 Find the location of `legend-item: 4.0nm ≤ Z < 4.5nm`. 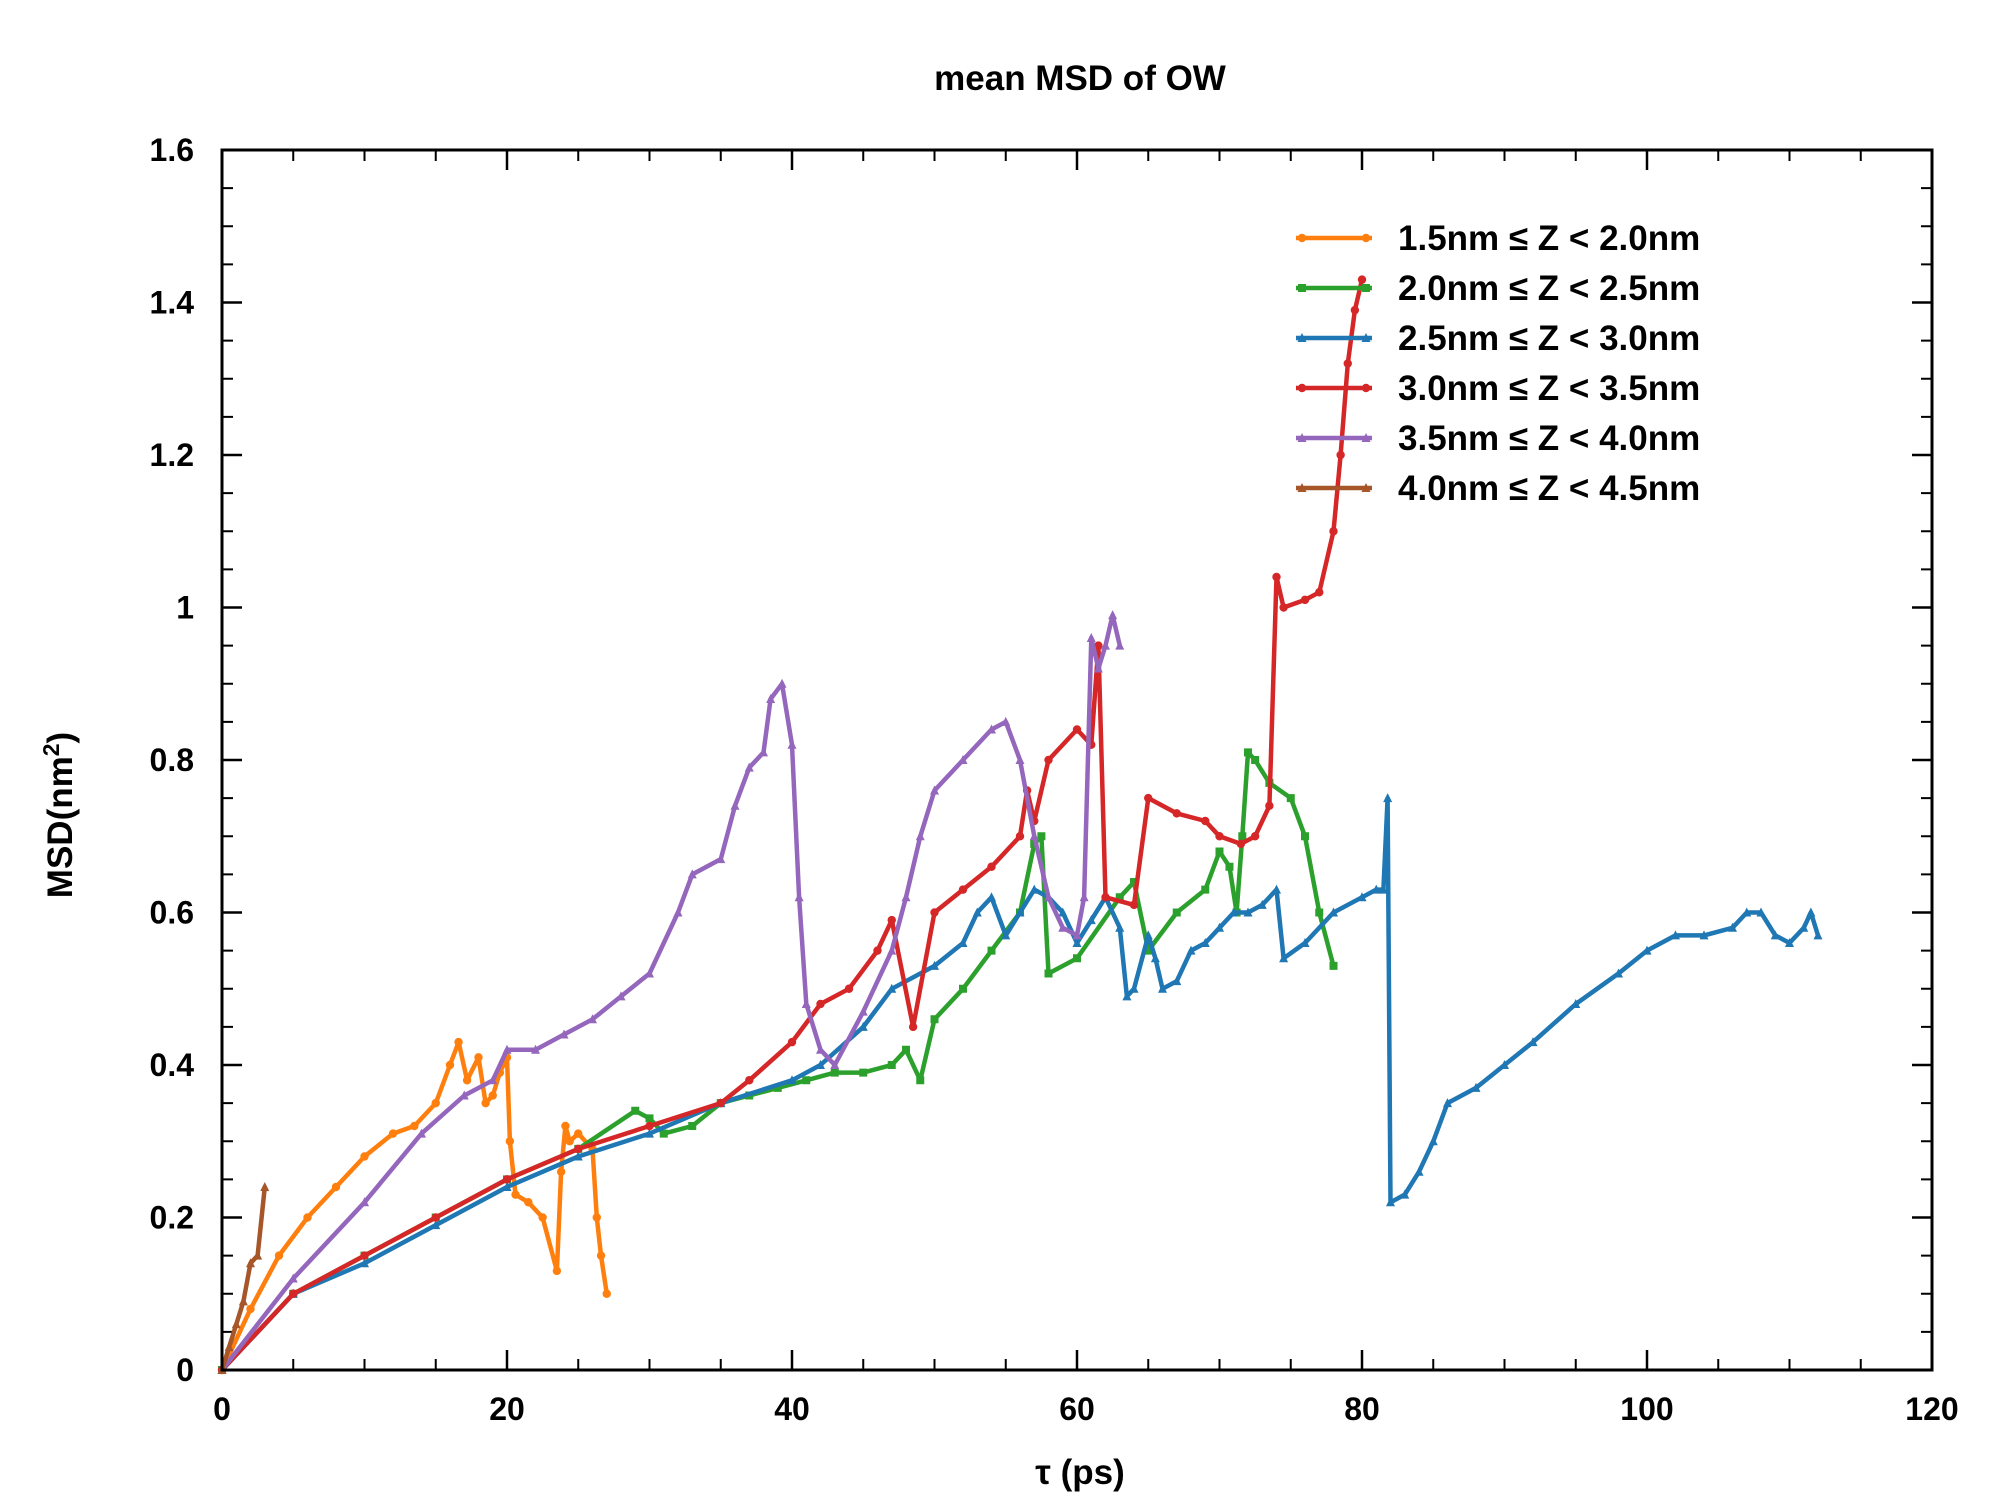

legend-item: 4.0nm ≤ Z < 4.5nm is located at coordinates (1498, 488).